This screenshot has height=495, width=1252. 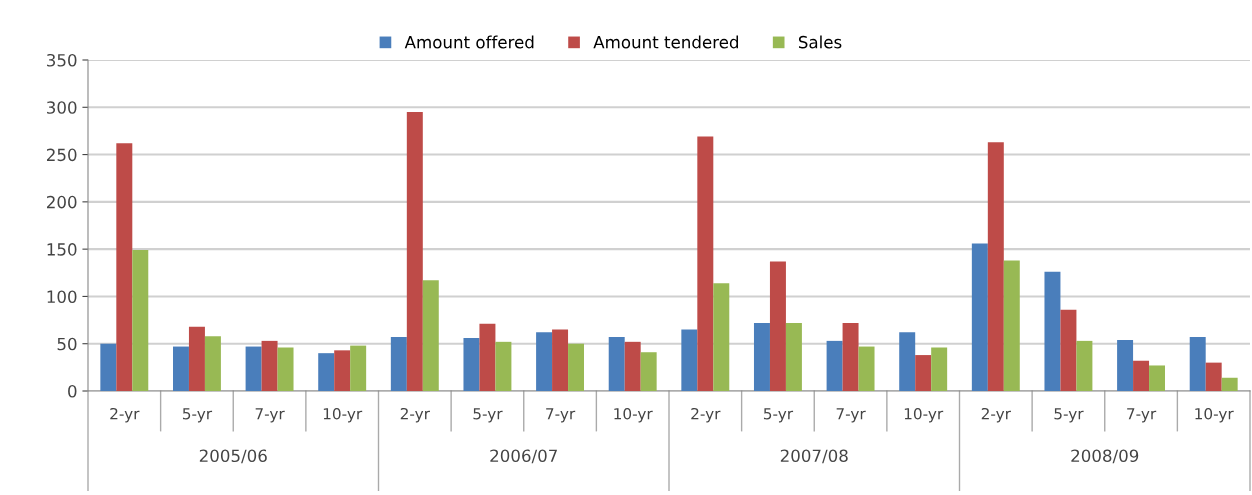 What do you see at coordinates (1105, 456) in the screenshot?
I see `text: 2008/09` at bounding box center [1105, 456].